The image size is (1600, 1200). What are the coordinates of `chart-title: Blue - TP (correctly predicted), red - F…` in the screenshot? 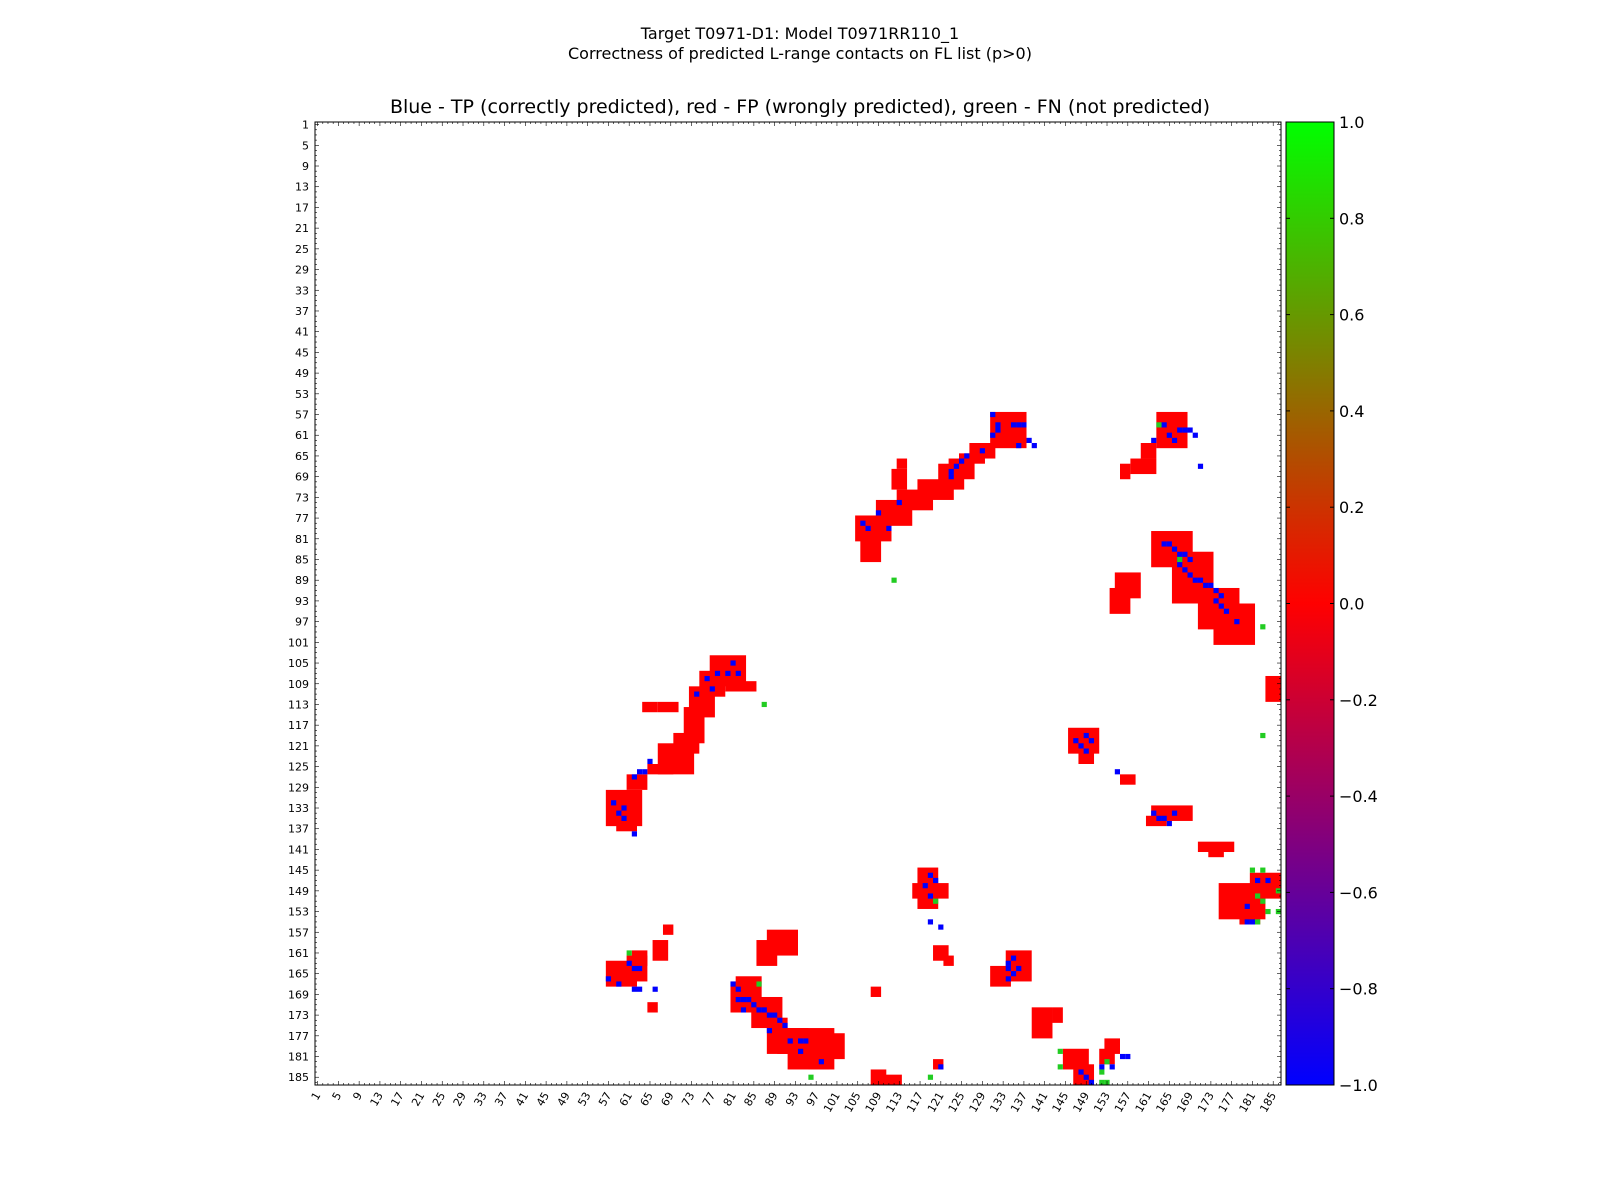 It's located at (800, 107).